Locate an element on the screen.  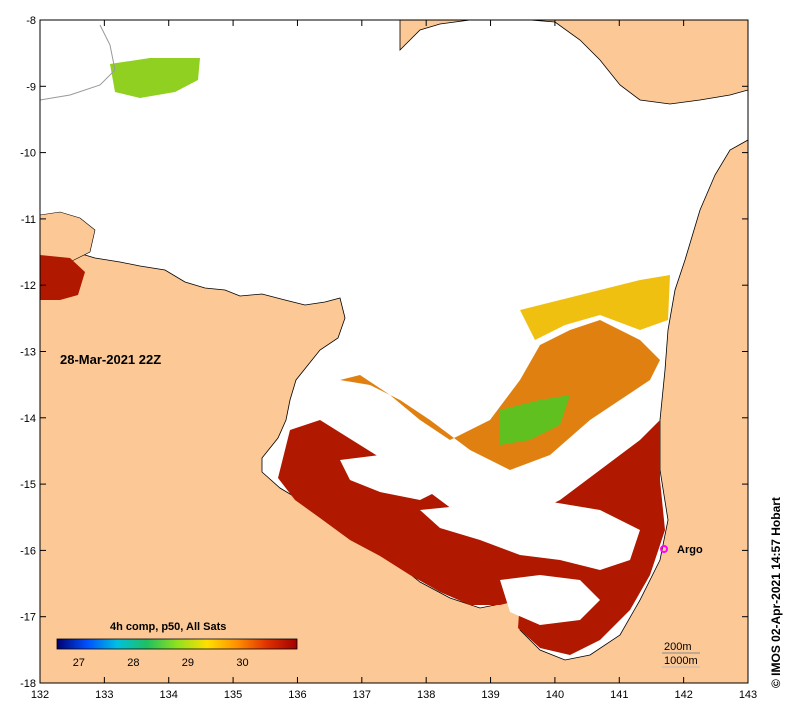
y-tick-label: -8 is located at coordinates (31, 21).